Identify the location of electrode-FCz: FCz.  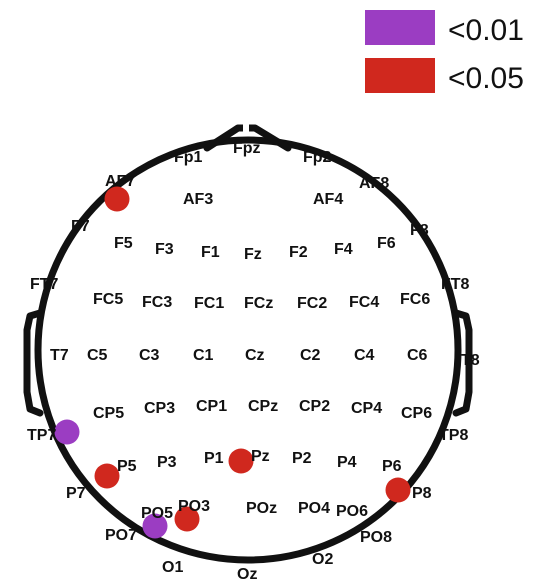
(258, 303).